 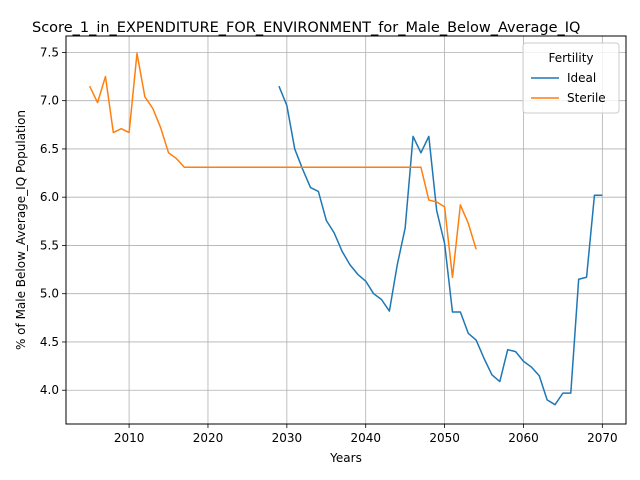 What do you see at coordinates (581, 78) in the screenshot?
I see `legend-label-ideal: Ideal` at bounding box center [581, 78].